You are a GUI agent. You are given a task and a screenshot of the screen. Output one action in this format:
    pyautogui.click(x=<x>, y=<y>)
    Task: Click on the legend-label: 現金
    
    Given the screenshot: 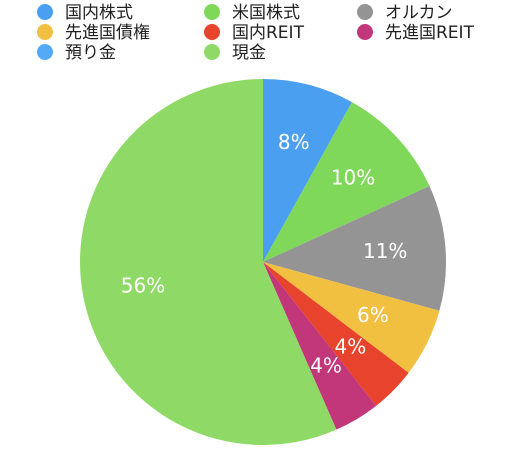 What is the action you would take?
    pyautogui.click(x=249, y=53)
    